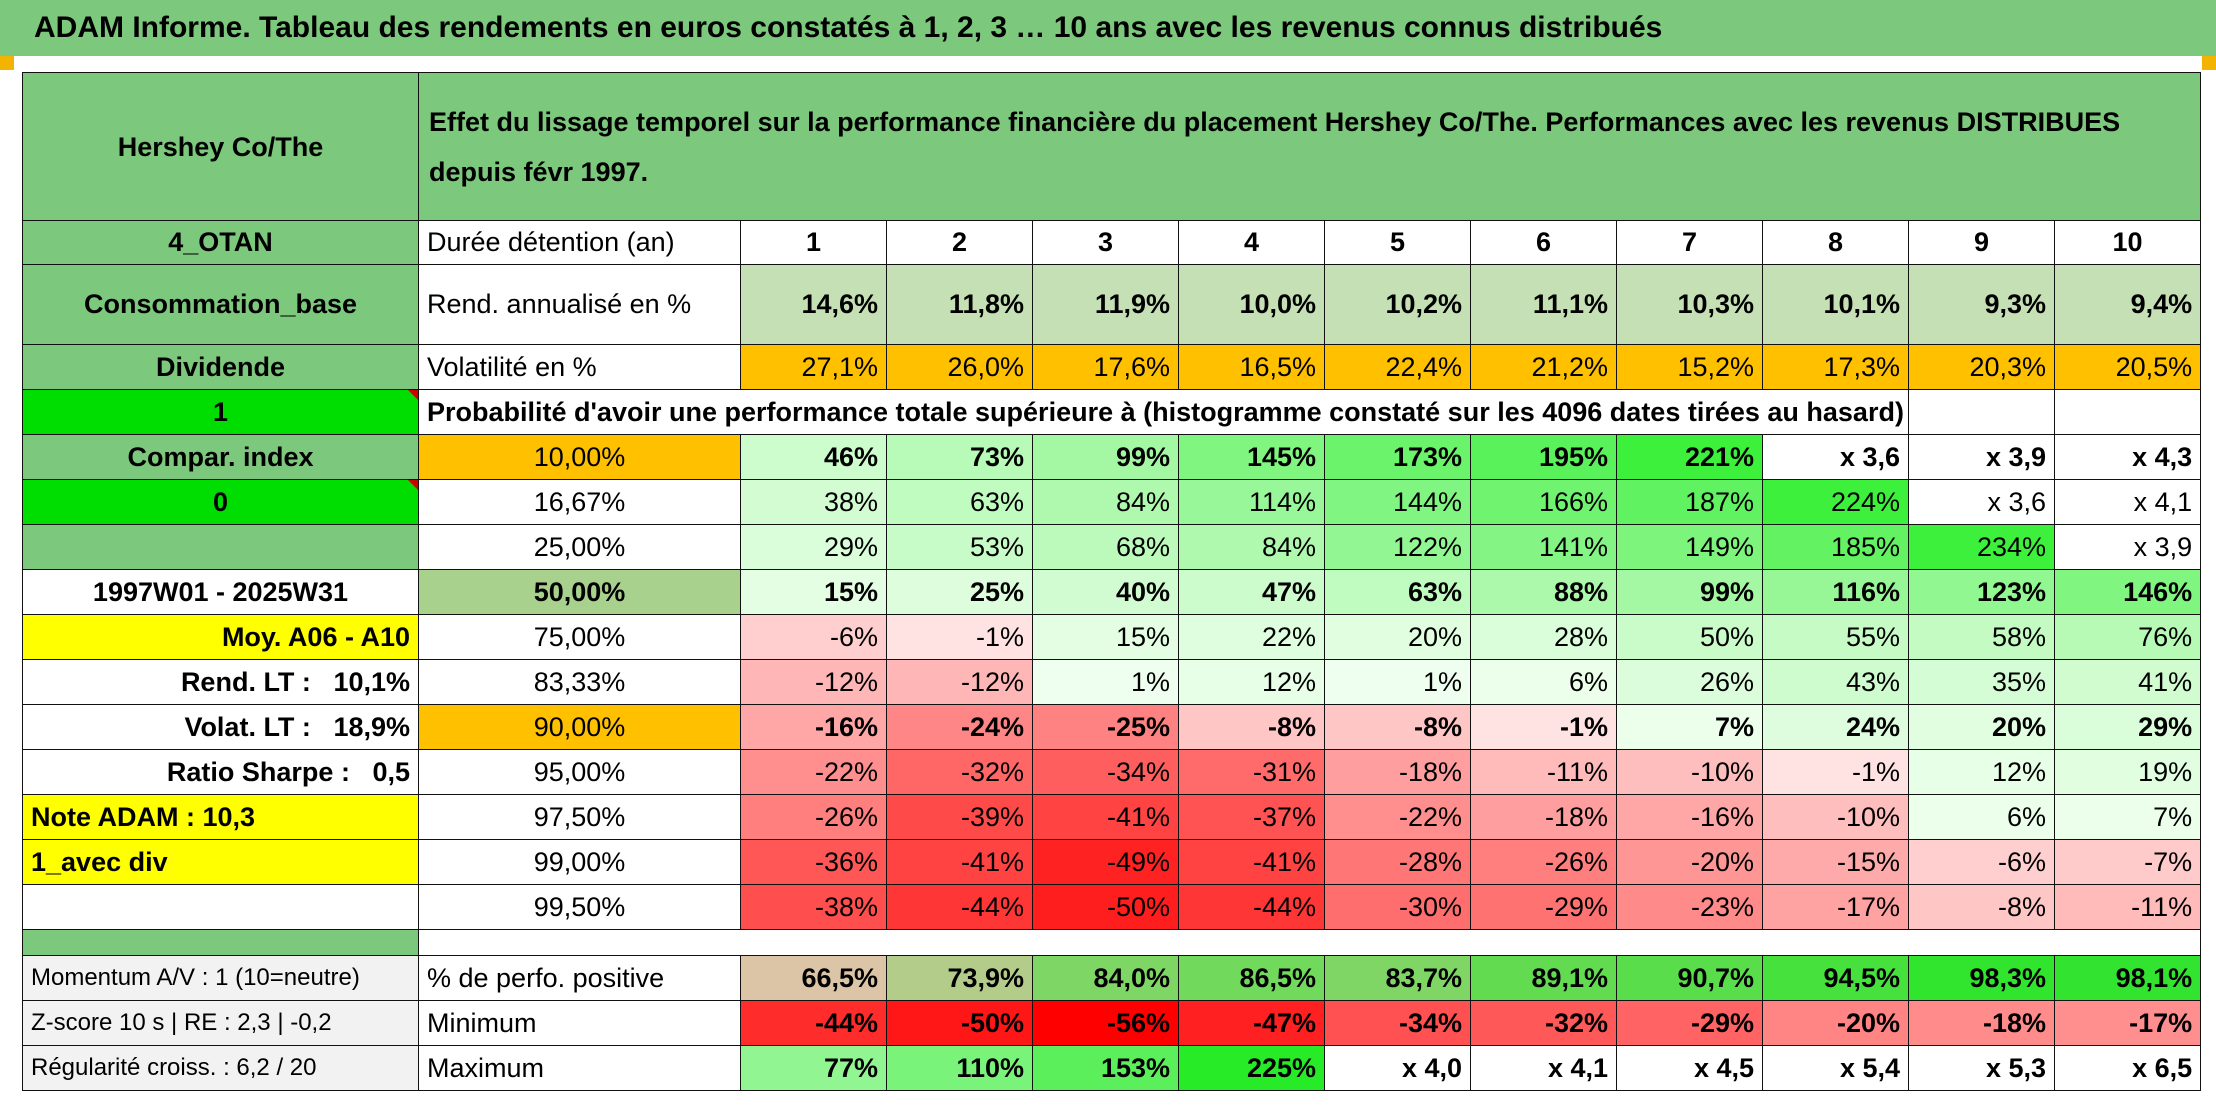 Image resolution: width=2216 pixels, height=1110 pixels. What do you see at coordinates (579, 1068) in the screenshot?
I see `stats-label: Maximum` at bounding box center [579, 1068].